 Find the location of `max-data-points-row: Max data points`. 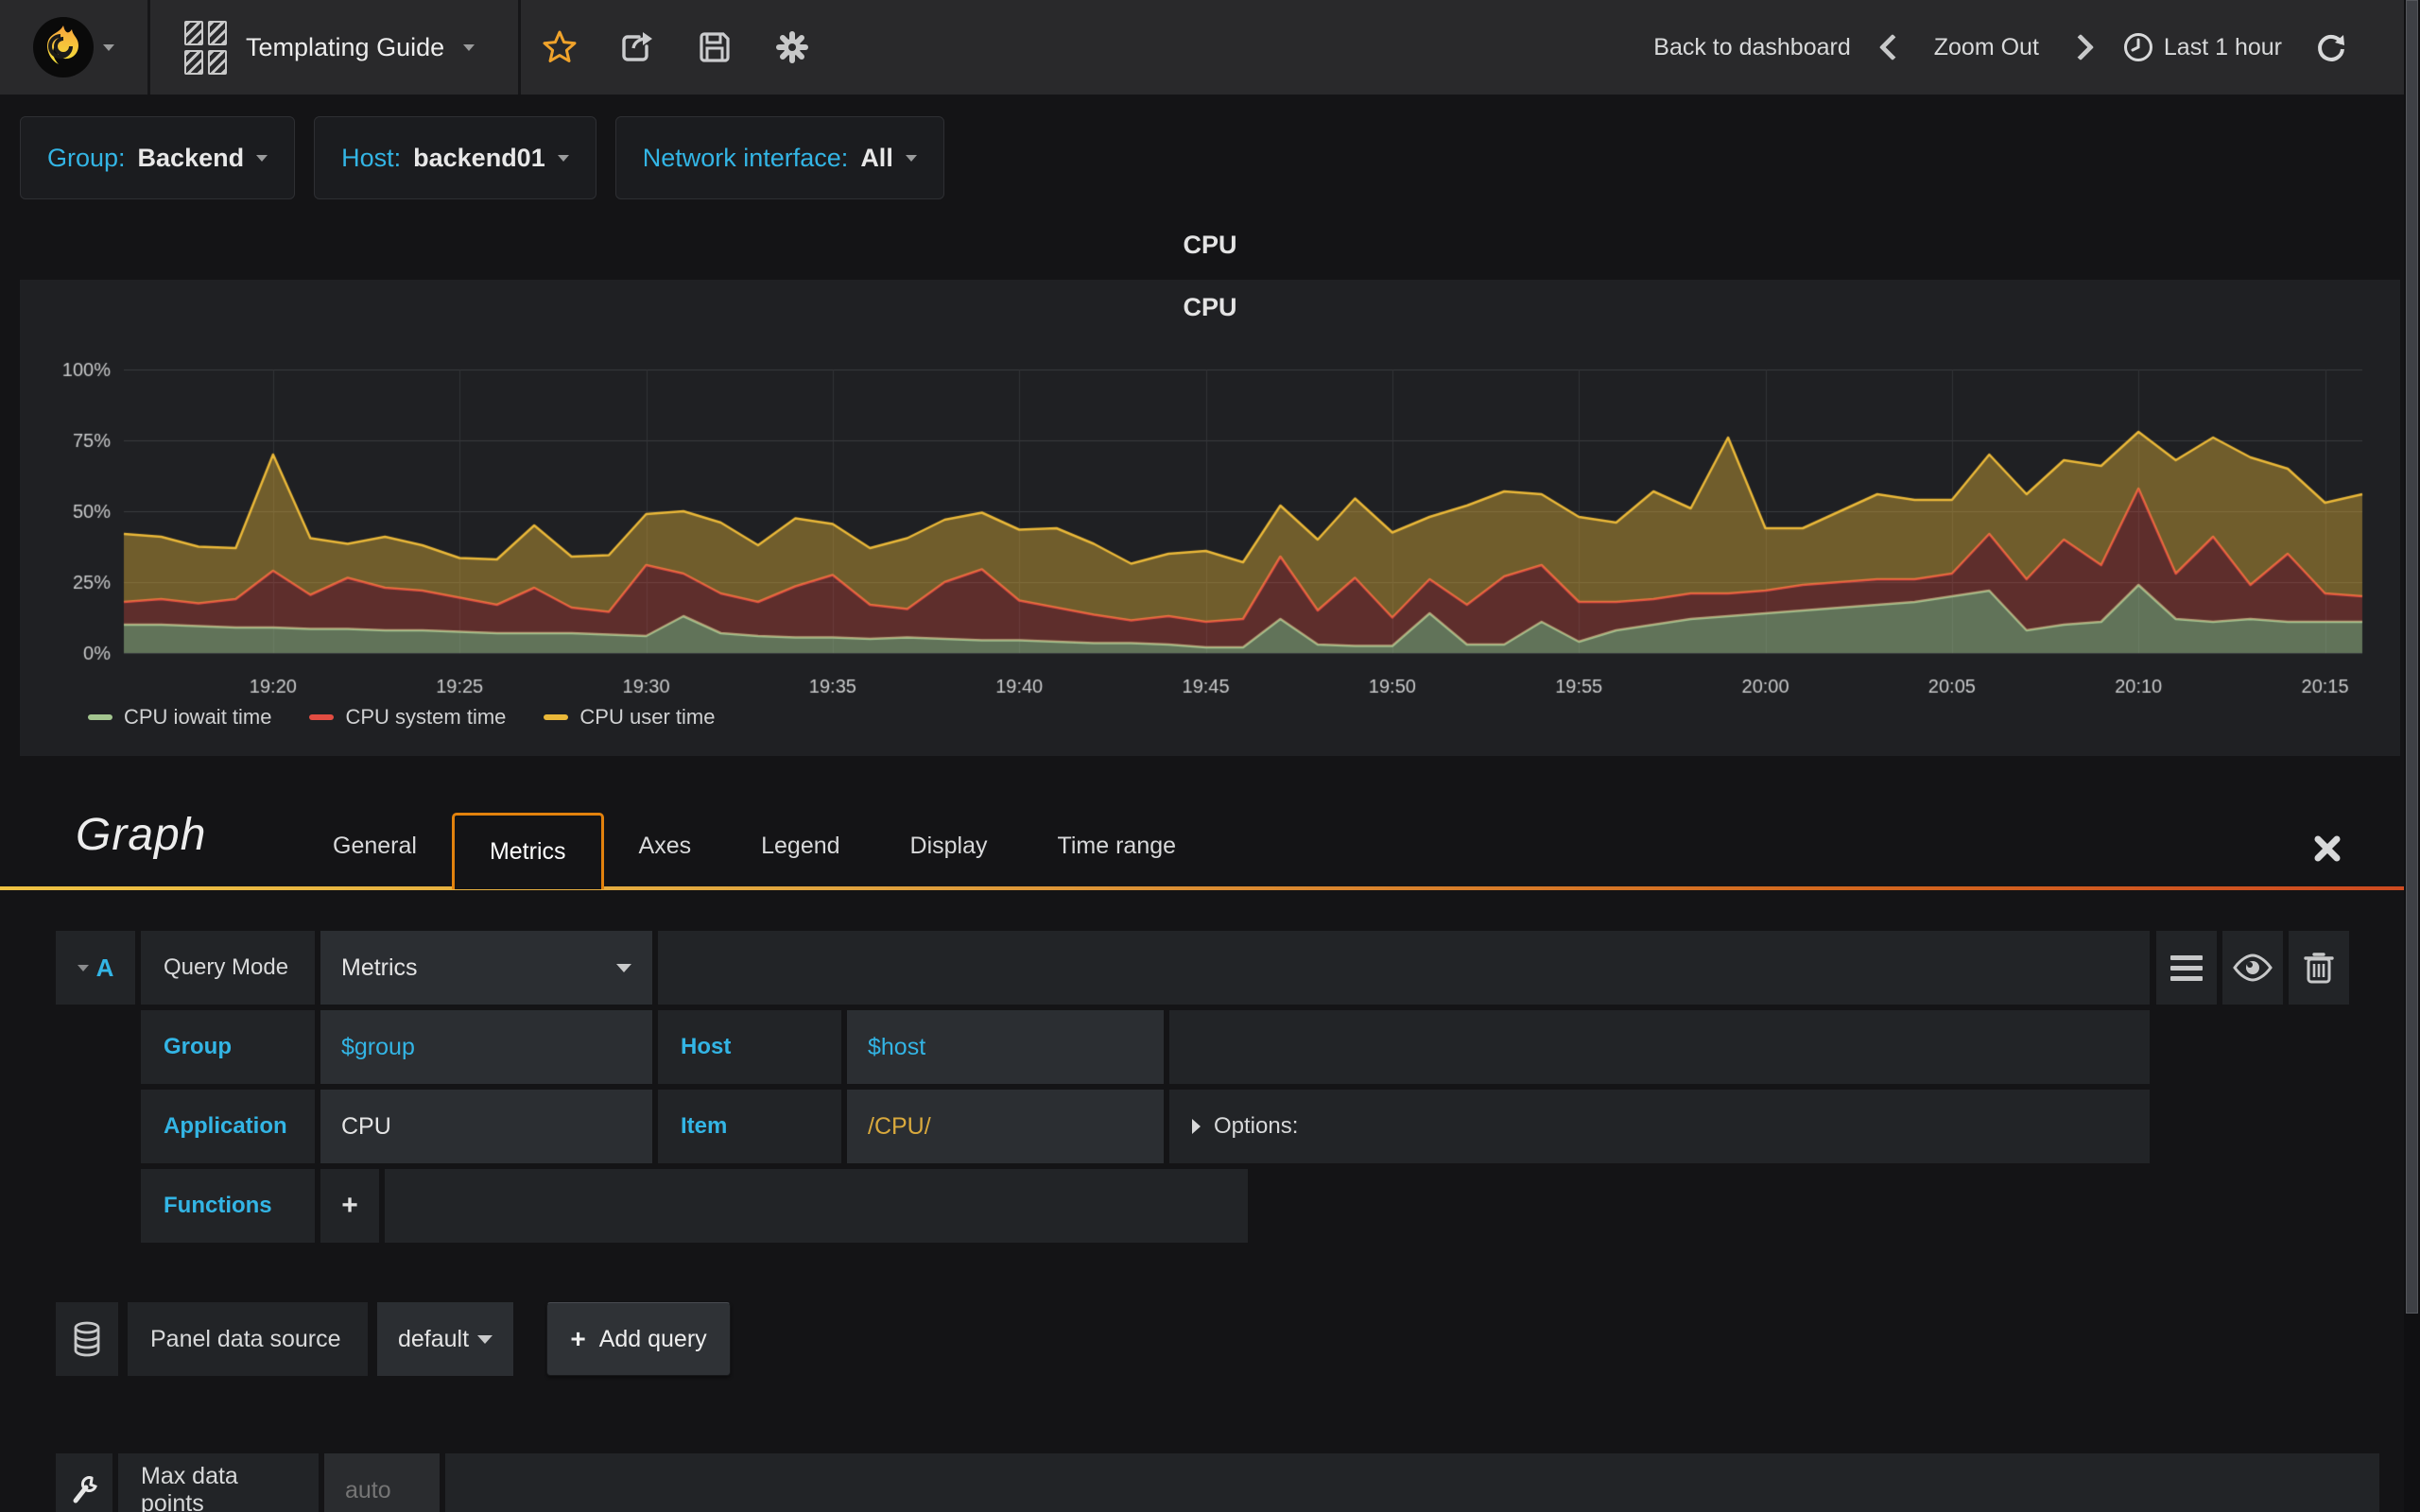

max-data-points-row: Max data points is located at coordinates (1217, 1482).